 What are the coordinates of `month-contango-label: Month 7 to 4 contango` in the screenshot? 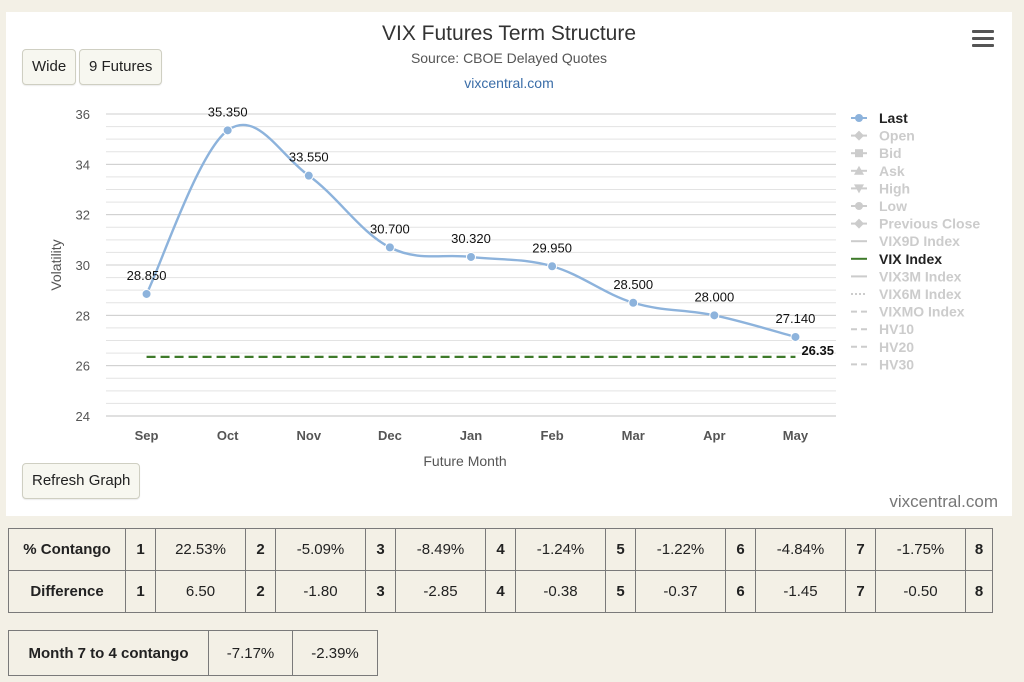 It's located at (108, 653).